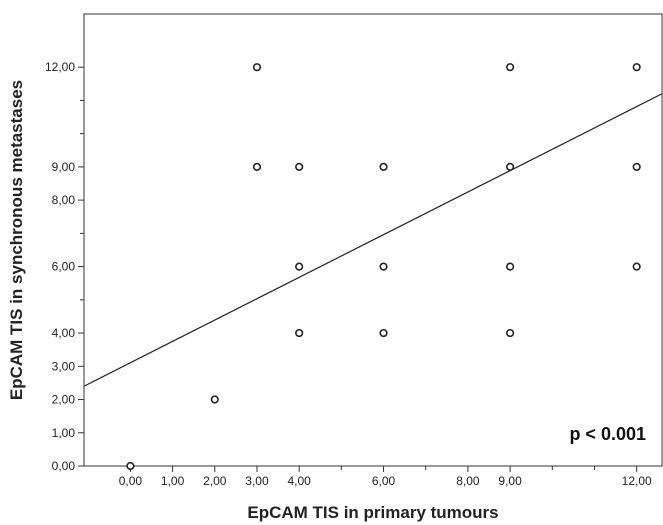 This screenshot has width=663, height=525. I want to click on x-tick-label: 6,00, so click(384, 481).